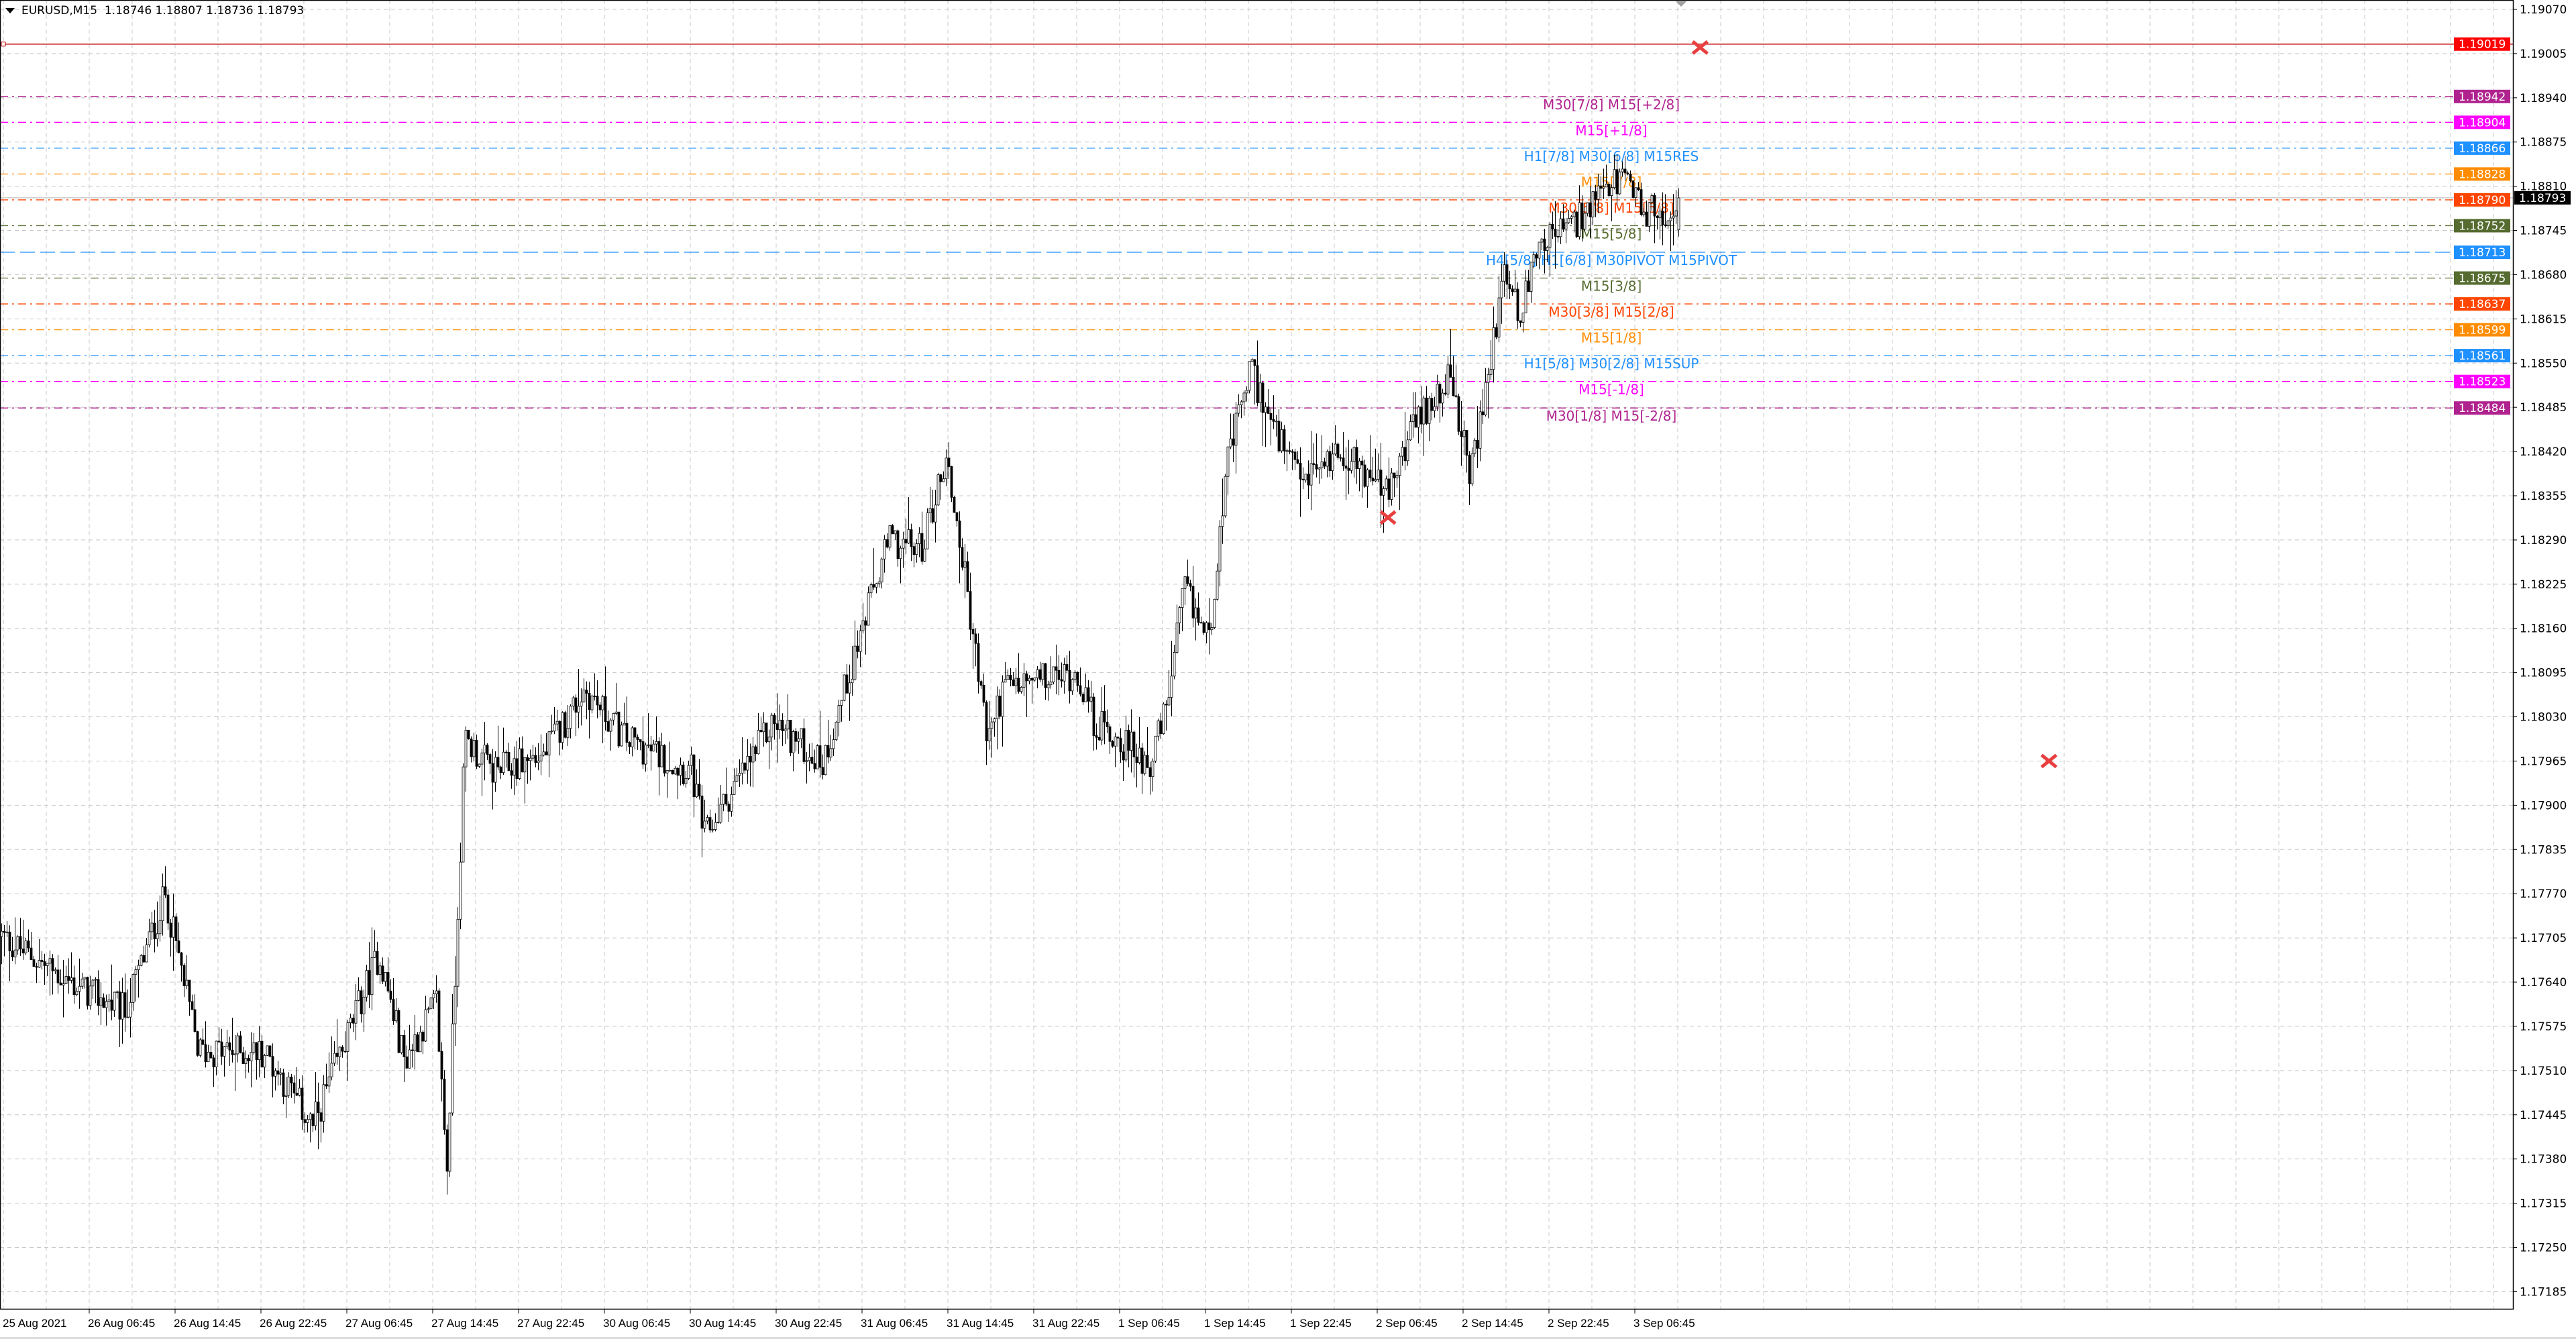 This screenshot has height=1339, width=2576. Describe the element at coordinates (1681, 4) in the screenshot. I see `chart-shift-triangle-icon` at that location.